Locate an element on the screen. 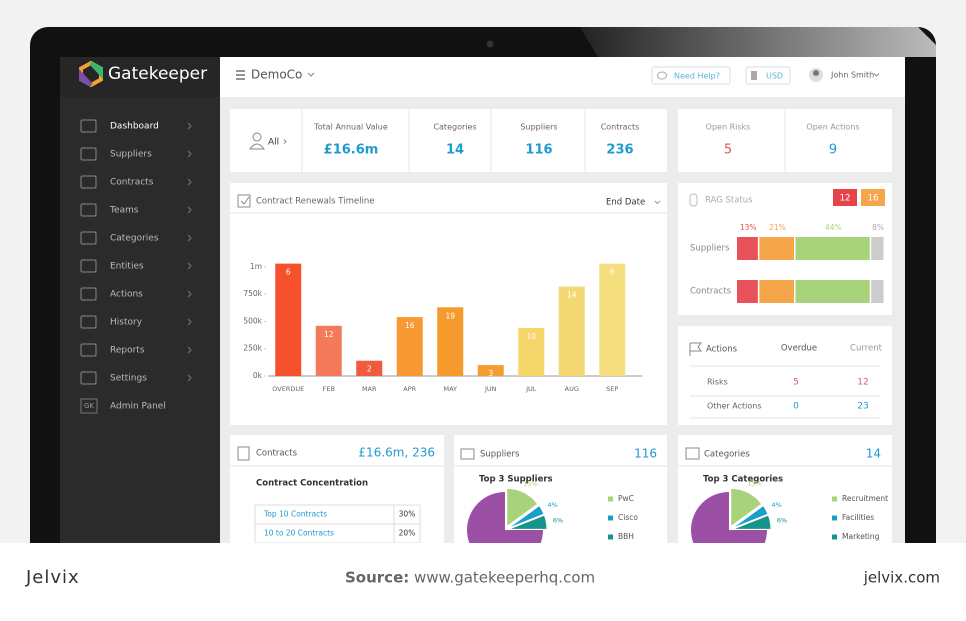 This screenshot has height=621, width=966. table-cell is located at coordinates (407, 533).